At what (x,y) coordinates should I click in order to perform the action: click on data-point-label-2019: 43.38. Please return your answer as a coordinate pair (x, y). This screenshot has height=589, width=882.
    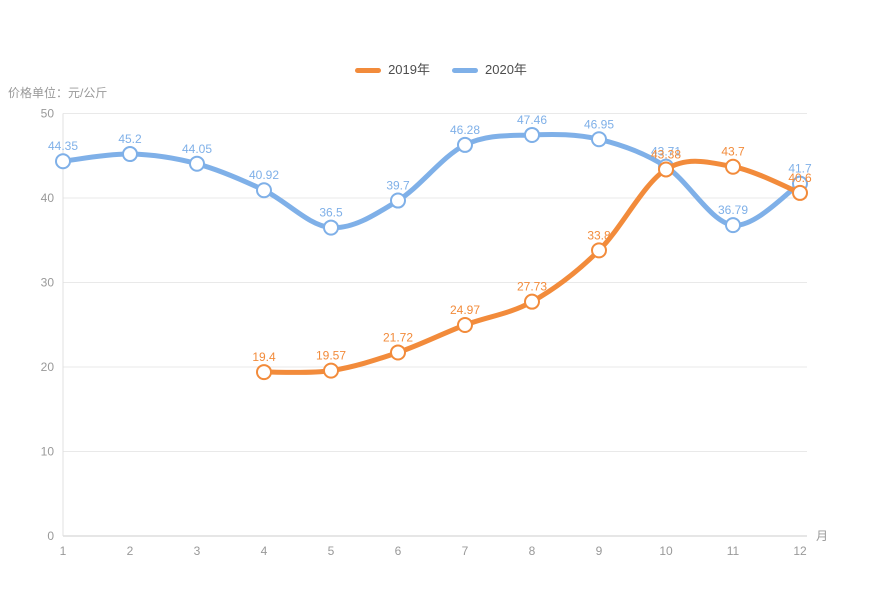
    Looking at the image, I should click on (666, 154).